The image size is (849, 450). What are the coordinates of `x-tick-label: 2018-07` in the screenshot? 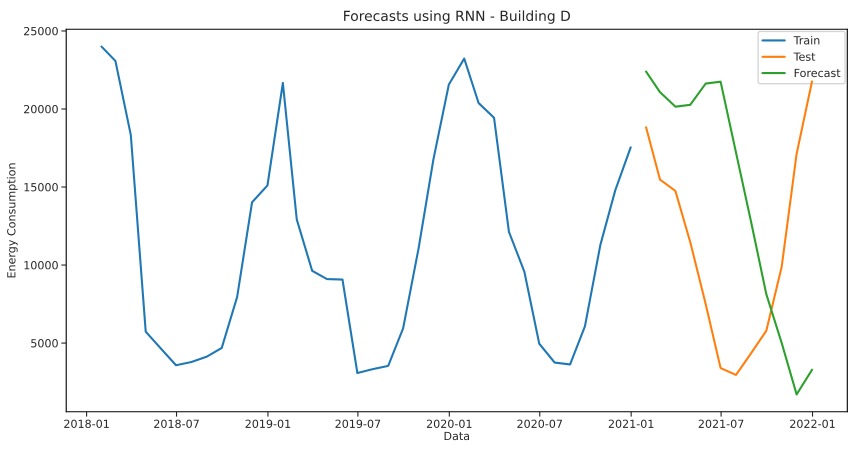 It's located at (176, 424).